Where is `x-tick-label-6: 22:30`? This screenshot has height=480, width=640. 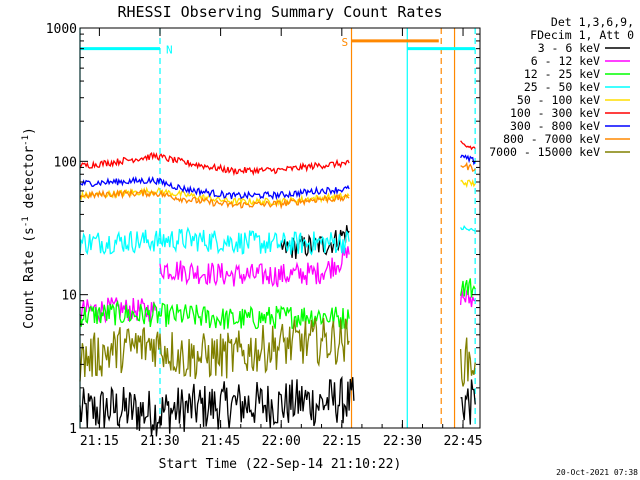 x-tick-label-6: 22:30 is located at coordinates (402, 441).